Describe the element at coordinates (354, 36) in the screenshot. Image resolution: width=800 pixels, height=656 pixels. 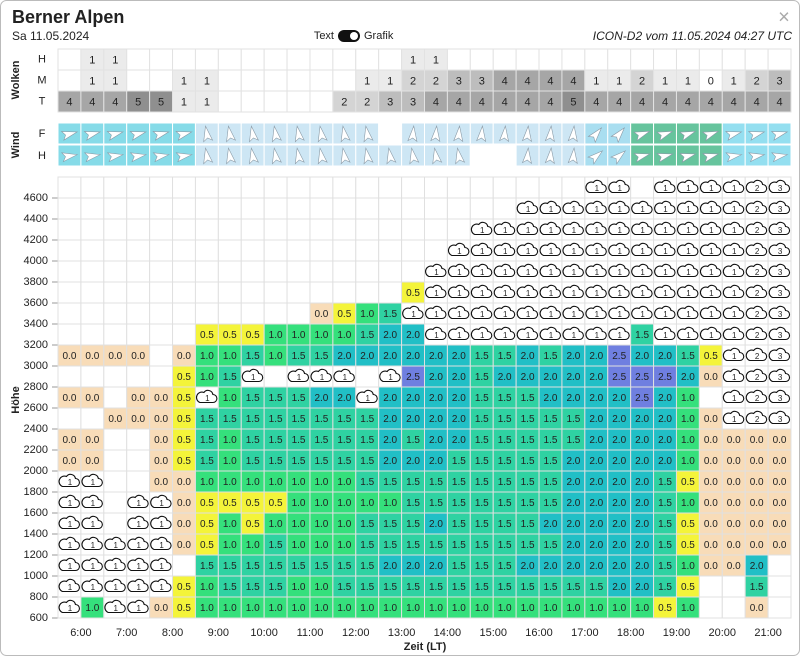
I see `toggle-knob` at that location.